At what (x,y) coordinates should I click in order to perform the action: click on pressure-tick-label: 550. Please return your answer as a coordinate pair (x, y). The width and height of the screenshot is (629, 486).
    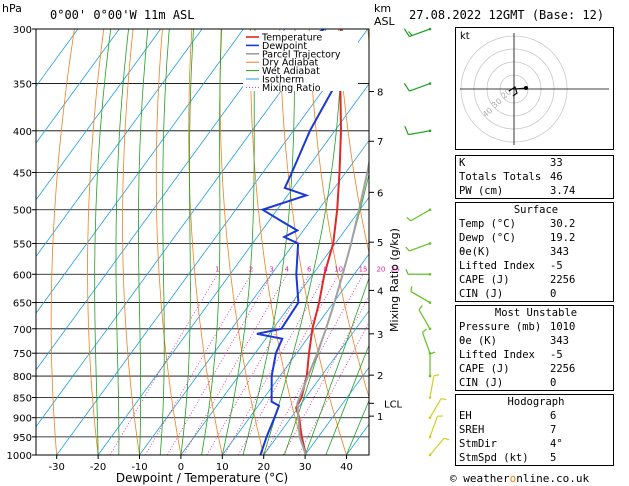
    Looking at the image, I should click on (22, 244).